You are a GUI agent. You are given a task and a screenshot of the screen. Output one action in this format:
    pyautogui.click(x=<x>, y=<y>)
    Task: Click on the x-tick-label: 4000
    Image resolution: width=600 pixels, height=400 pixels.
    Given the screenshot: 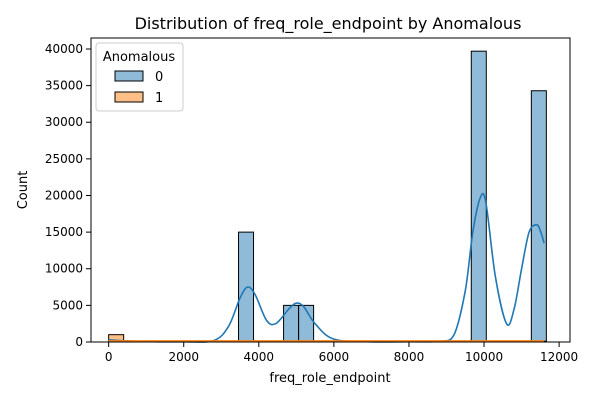 What is the action you would take?
    pyautogui.click(x=259, y=357)
    